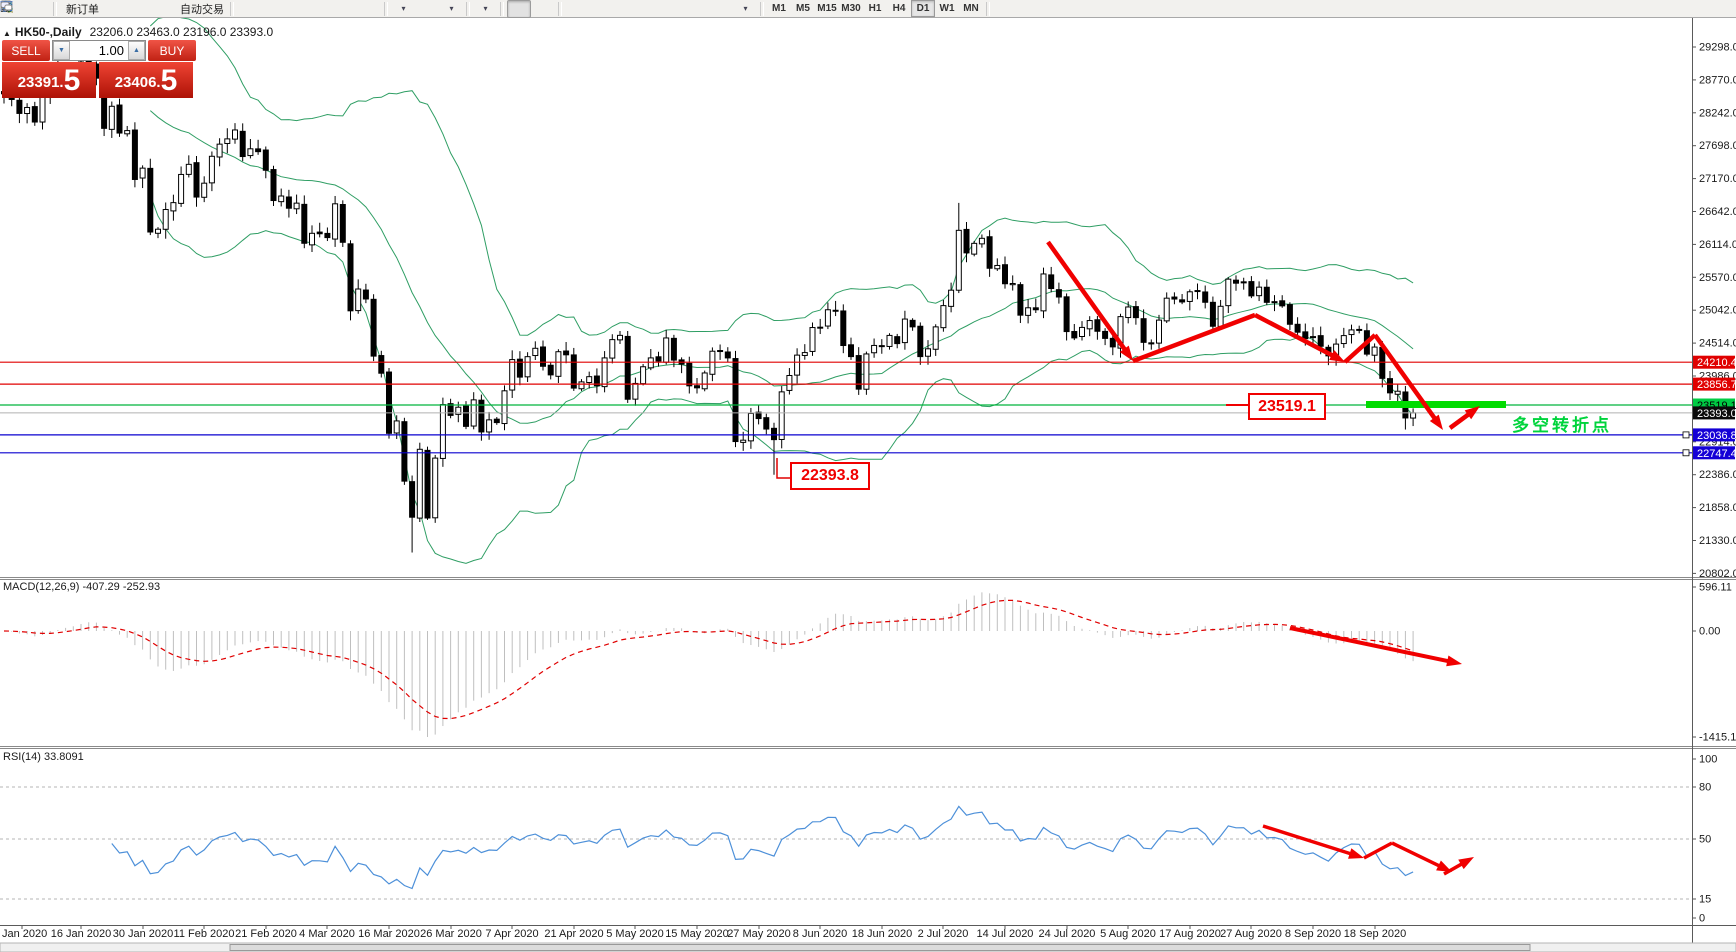  I want to click on crosshair-button, so click(278, 9).